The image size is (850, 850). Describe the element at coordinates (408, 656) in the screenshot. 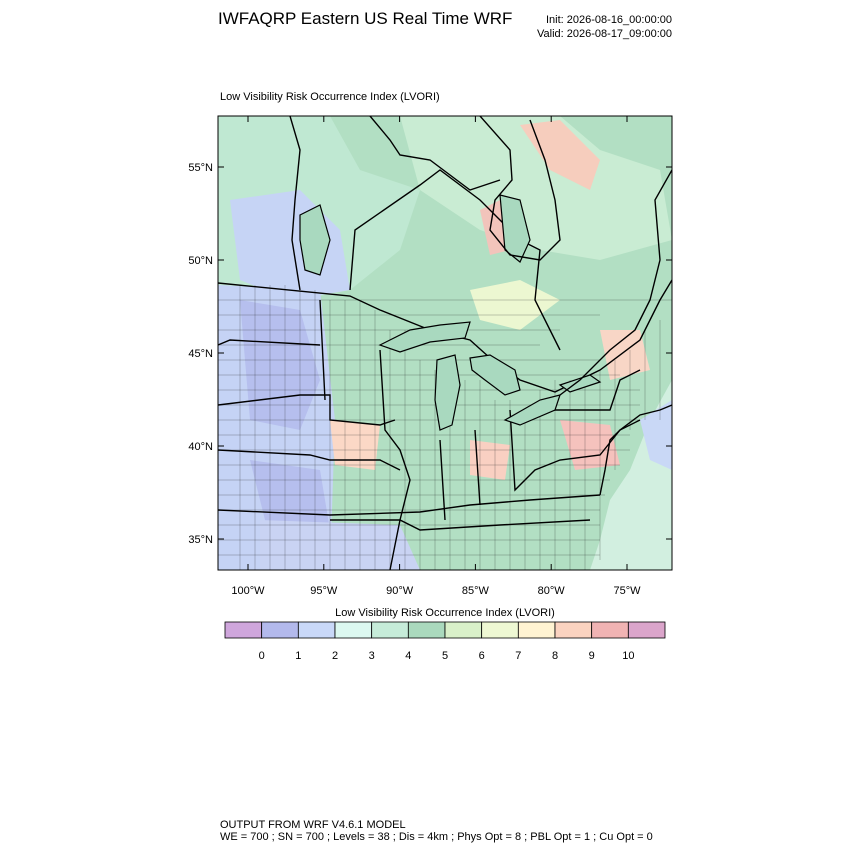

I see `colorbar-label: 4` at that location.